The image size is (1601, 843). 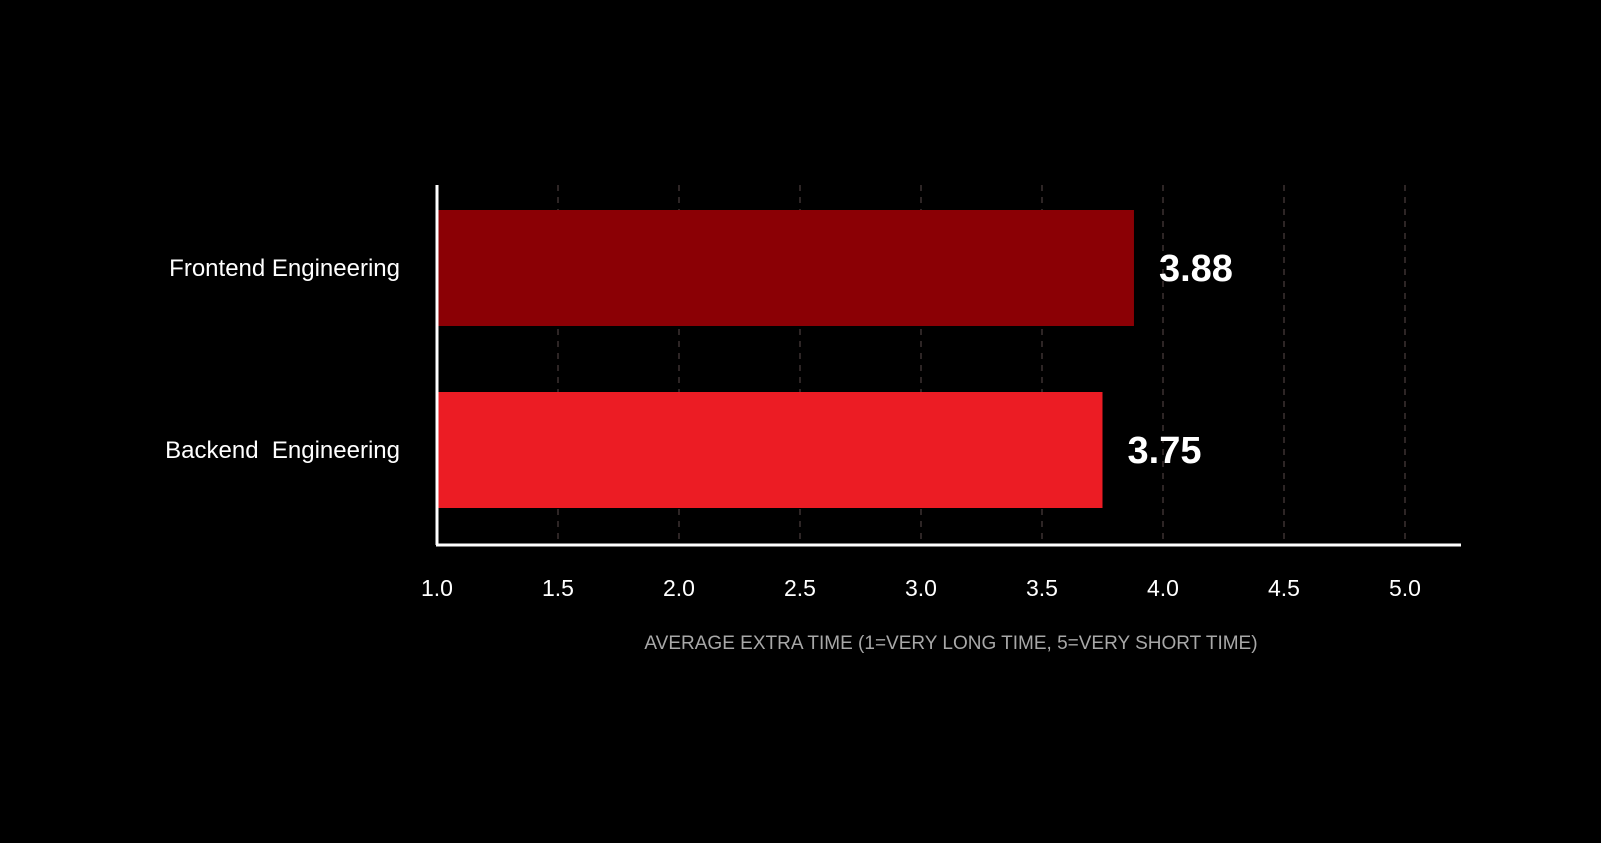 What do you see at coordinates (1405, 588) in the screenshot?
I see `x-tick-label: 5.0` at bounding box center [1405, 588].